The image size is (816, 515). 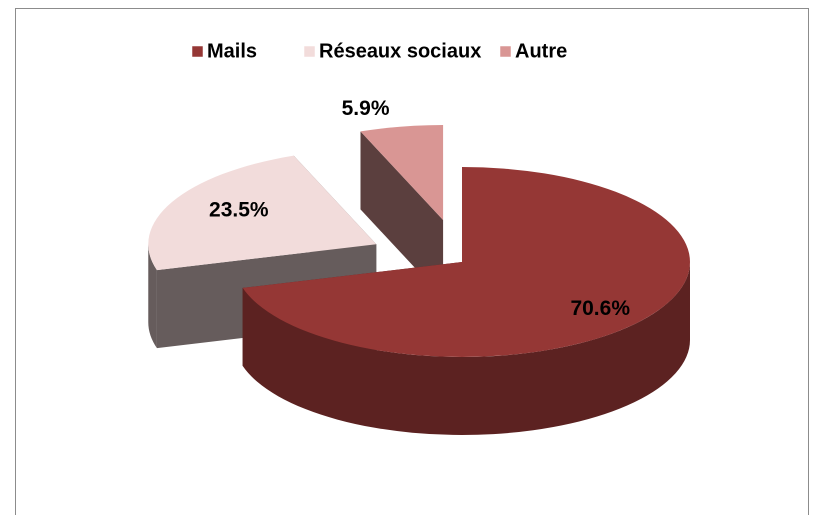 What do you see at coordinates (366, 108) in the screenshot?
I see `data-label: 5.9%` at bounding box center [366, 108].